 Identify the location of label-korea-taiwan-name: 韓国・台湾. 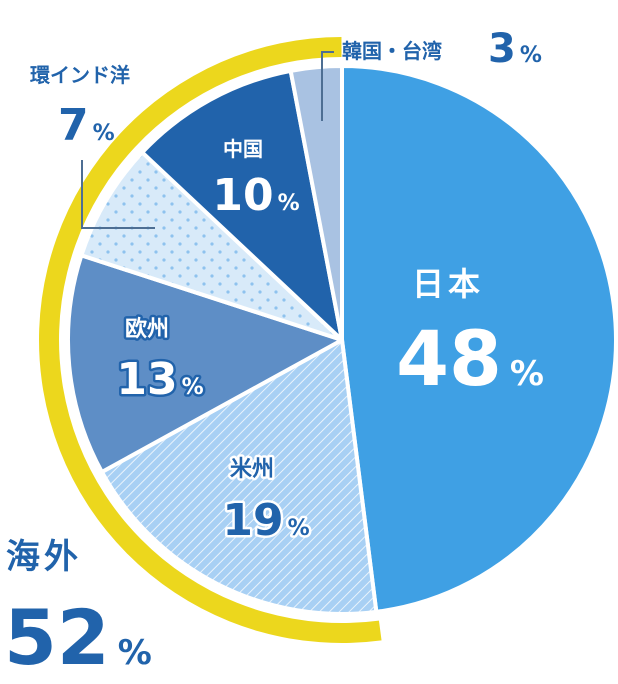
(392, 51).